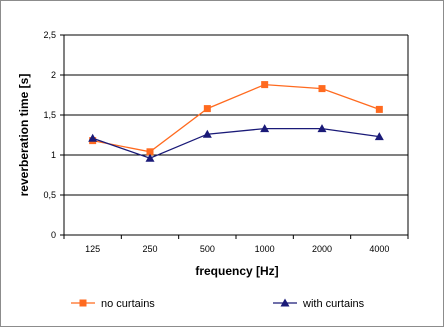 The width and height of the screenshot is (444, 331). I want to click on x-tick-label: 2000, so click(322, 249).